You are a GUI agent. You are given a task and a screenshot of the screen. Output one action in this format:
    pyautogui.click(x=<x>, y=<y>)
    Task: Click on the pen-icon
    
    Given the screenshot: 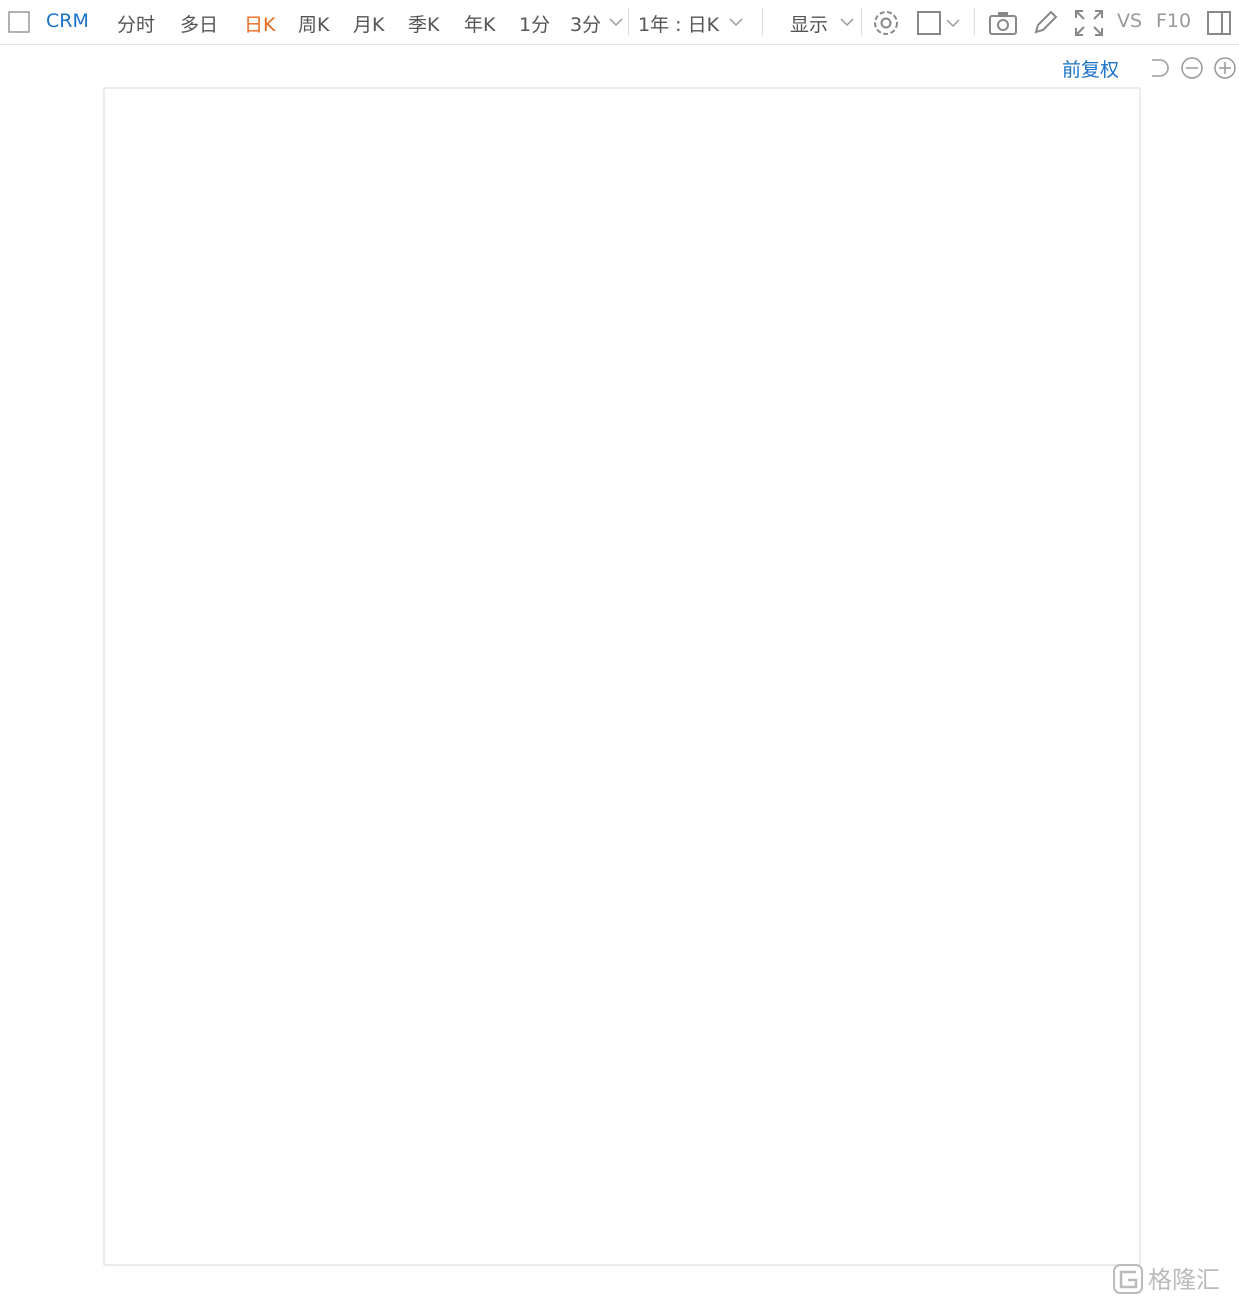 What is the action you would take?
    pyautogui.click(x=1045, y=23)
    